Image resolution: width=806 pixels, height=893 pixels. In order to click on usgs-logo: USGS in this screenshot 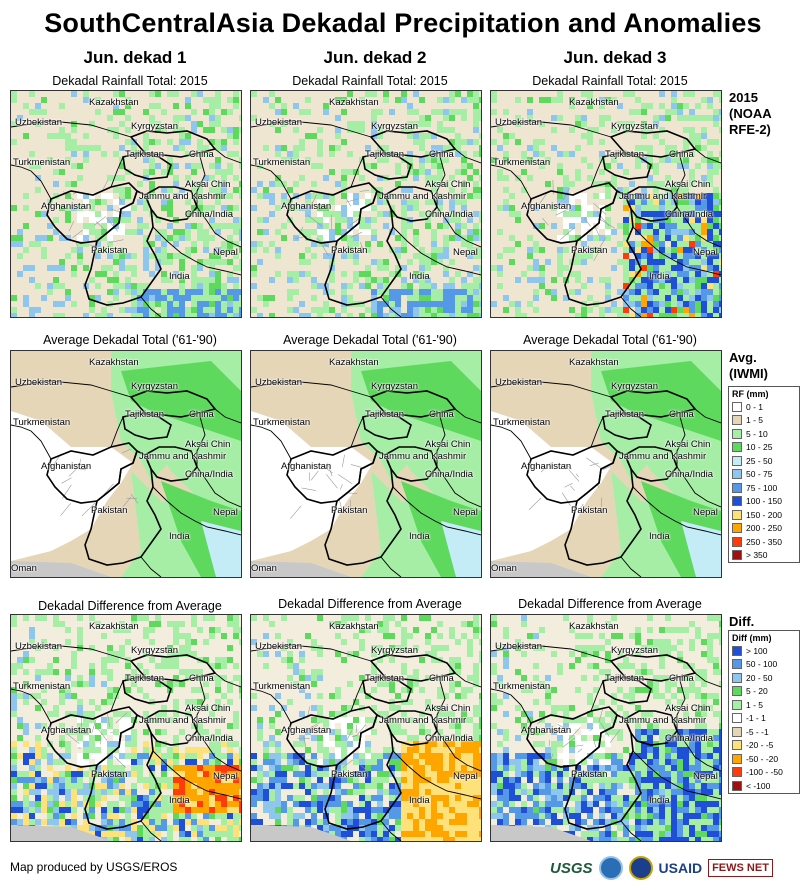, I will do `click(571, 868)`.